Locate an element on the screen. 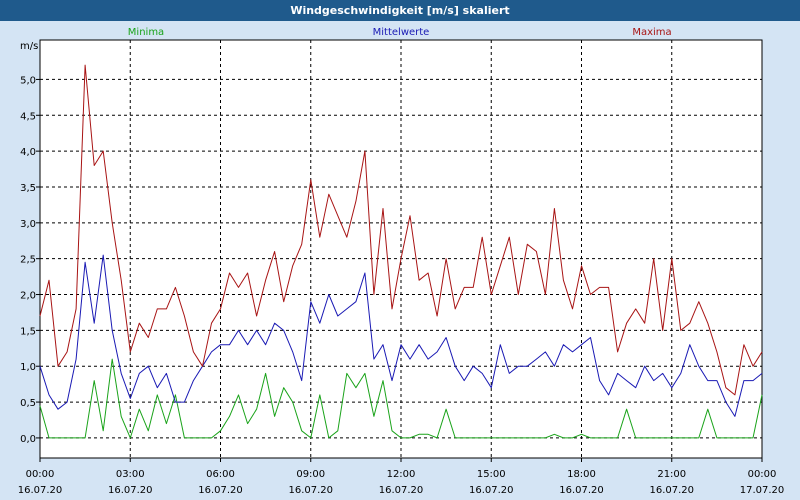 The height and width of the screenshot is (500, 800). y-tick-label: 0,0 is located at coordinates (28, 439).